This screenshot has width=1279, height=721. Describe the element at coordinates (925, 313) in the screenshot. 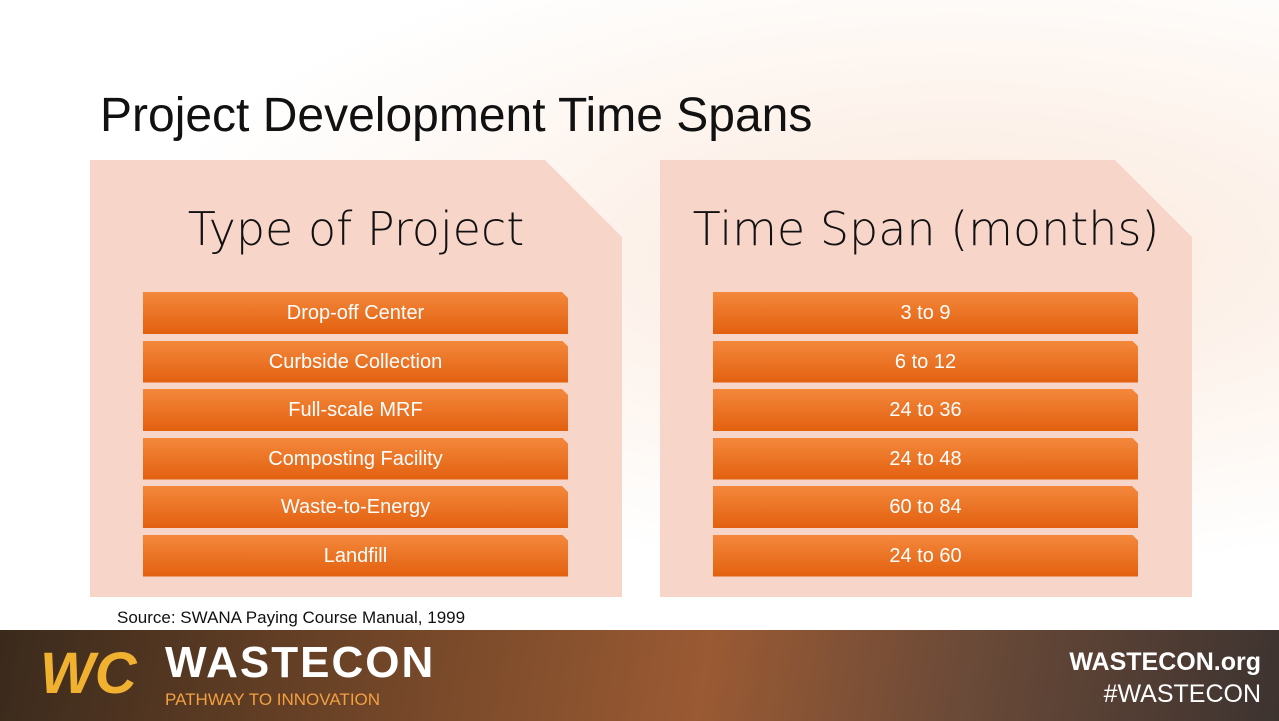

I see `list-item: 3 to 9` at that location.